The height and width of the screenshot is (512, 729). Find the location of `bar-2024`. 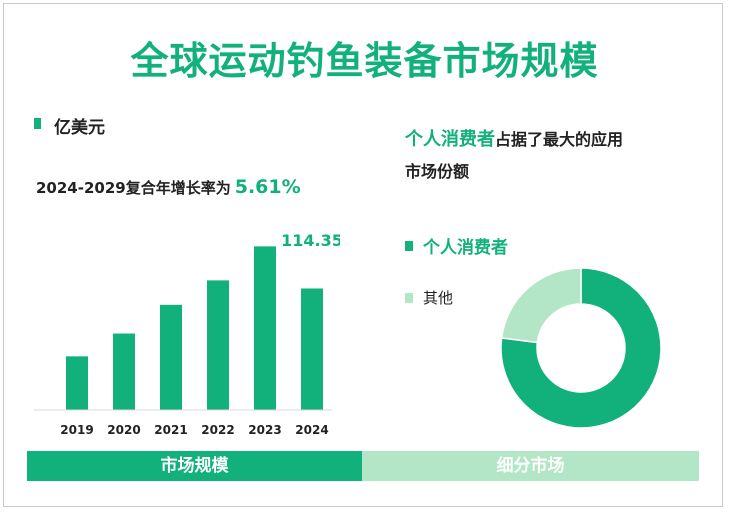

bar-2024 is located at coordinates (312, 349).